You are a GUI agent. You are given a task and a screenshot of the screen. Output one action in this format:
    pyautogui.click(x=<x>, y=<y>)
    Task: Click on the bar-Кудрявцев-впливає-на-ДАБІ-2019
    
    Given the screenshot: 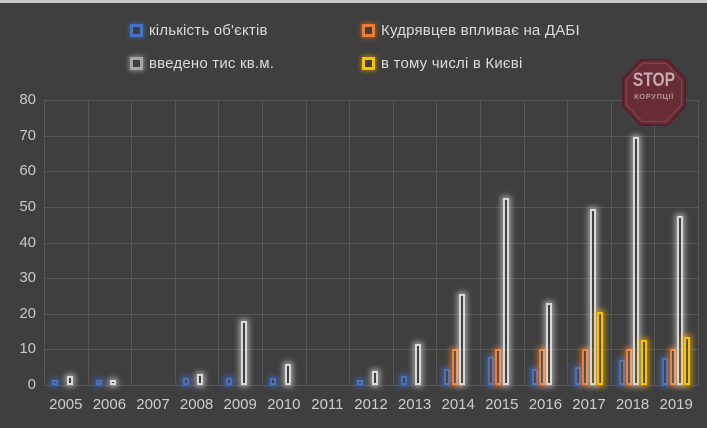 What is the action you would take?
    pyautogui.click(x=672, y=367)
    